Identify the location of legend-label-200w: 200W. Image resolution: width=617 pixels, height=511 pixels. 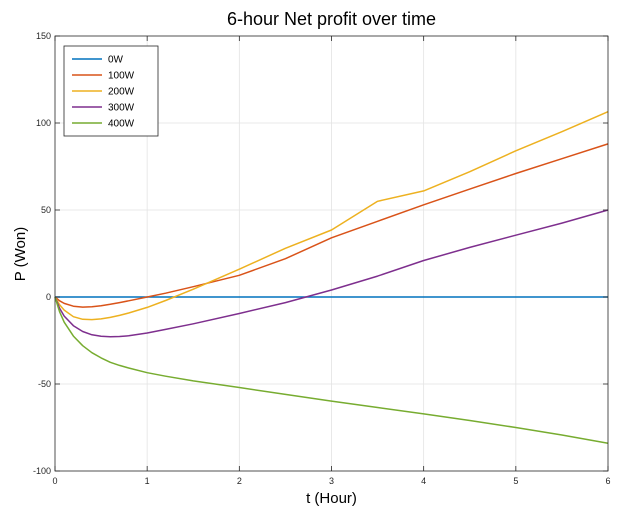
(121, 92).